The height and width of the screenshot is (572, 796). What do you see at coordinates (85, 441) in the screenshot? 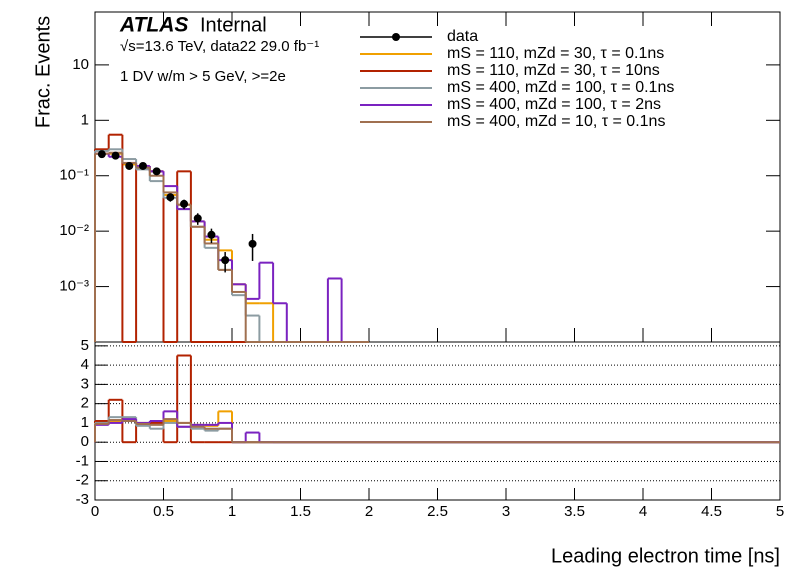
I see `y-tick-label: 0` at bounding box center [85, 441].